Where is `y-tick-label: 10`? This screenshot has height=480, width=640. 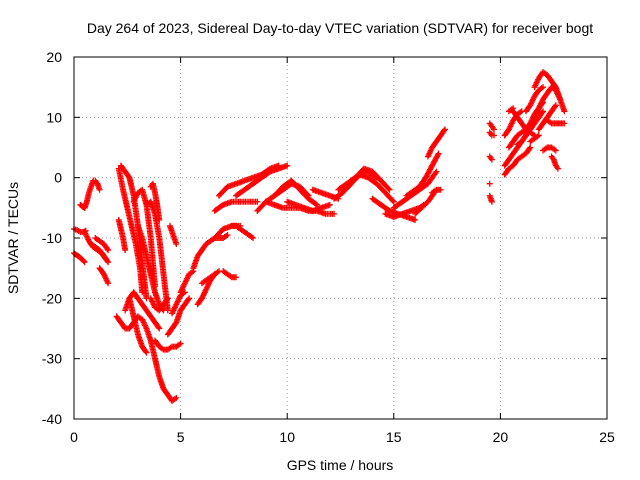 y-tick-label: 10 is located at coordinates (54, 117).